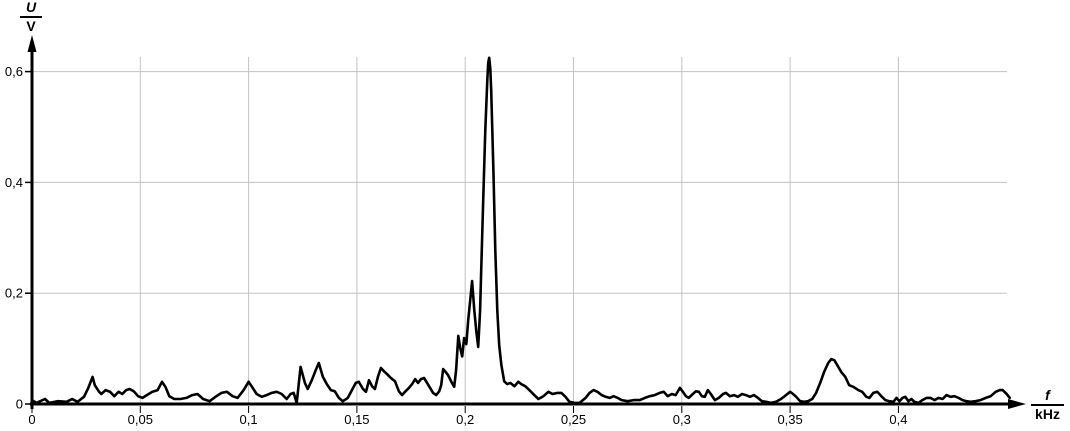  I want to click on x-axis-label: f kHz, so click(1047, 405).